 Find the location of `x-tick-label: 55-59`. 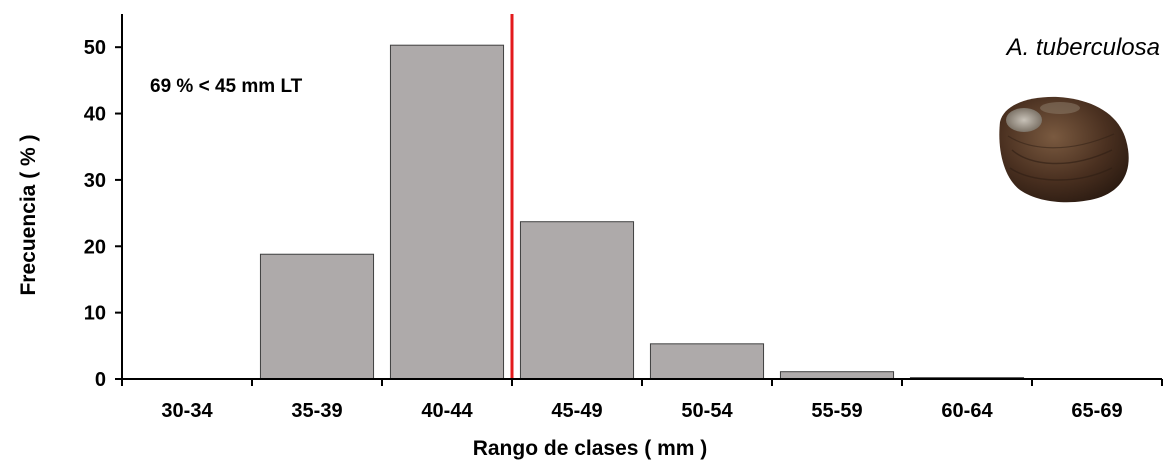

x-tick-label: 55-59 is located at coordinates (836, 411).